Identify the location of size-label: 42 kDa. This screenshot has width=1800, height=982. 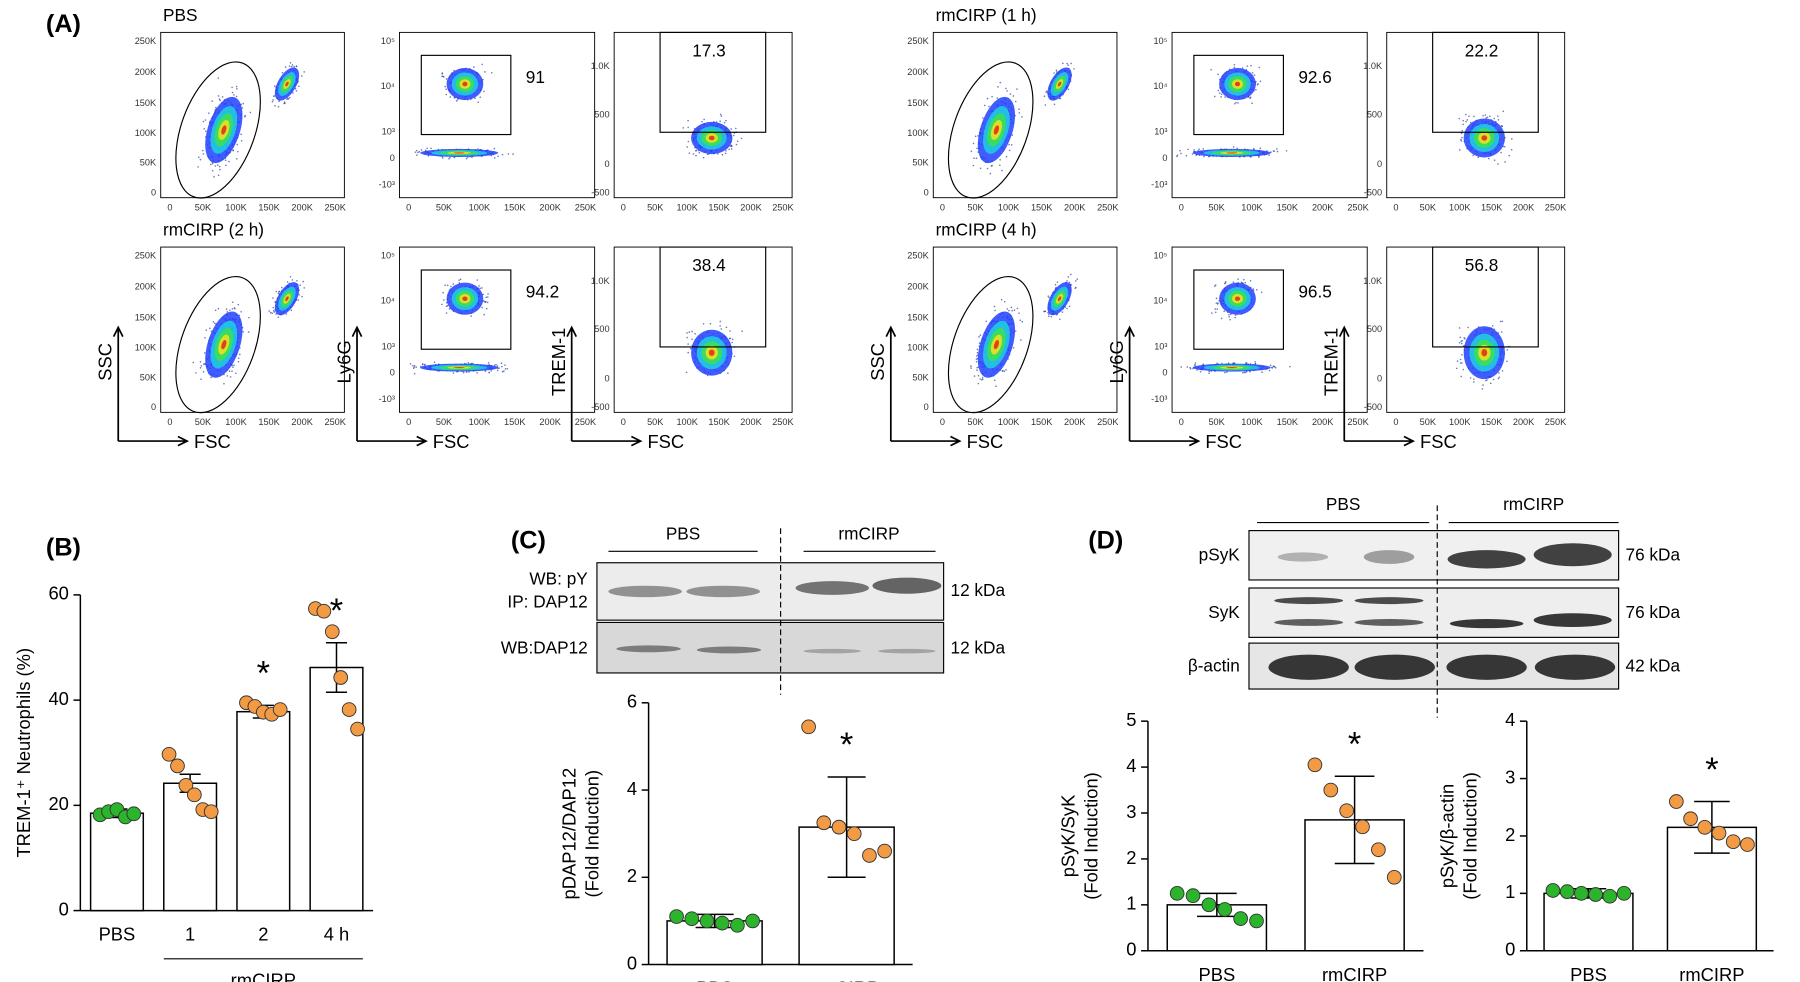
(1653, 666).